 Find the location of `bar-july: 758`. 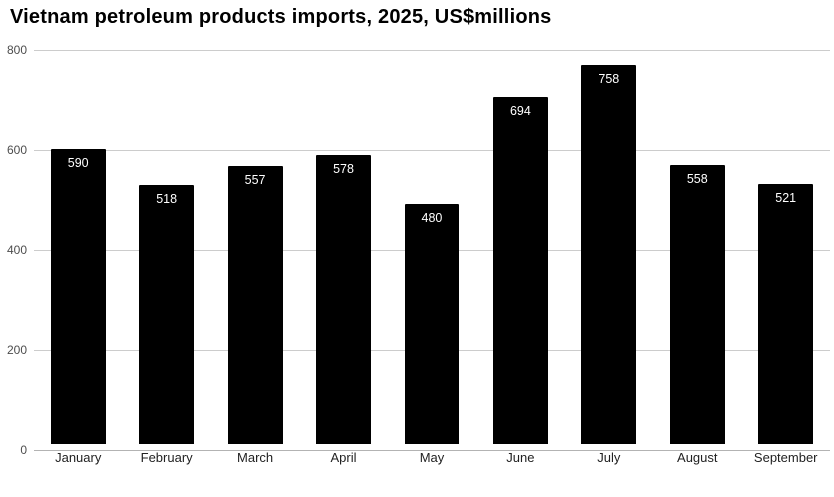

bar-july: 758 is located at coordinates (609, 255).